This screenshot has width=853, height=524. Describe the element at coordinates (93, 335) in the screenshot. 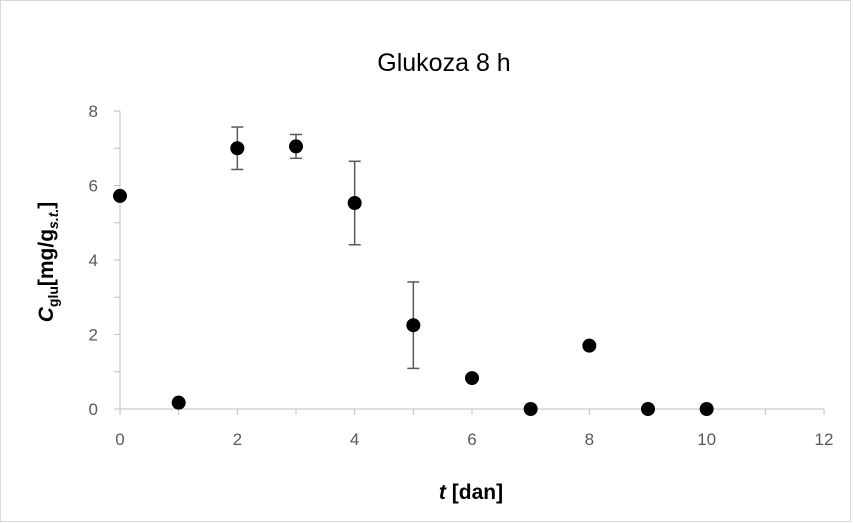

I see `y-tick-label: 2` at that location.